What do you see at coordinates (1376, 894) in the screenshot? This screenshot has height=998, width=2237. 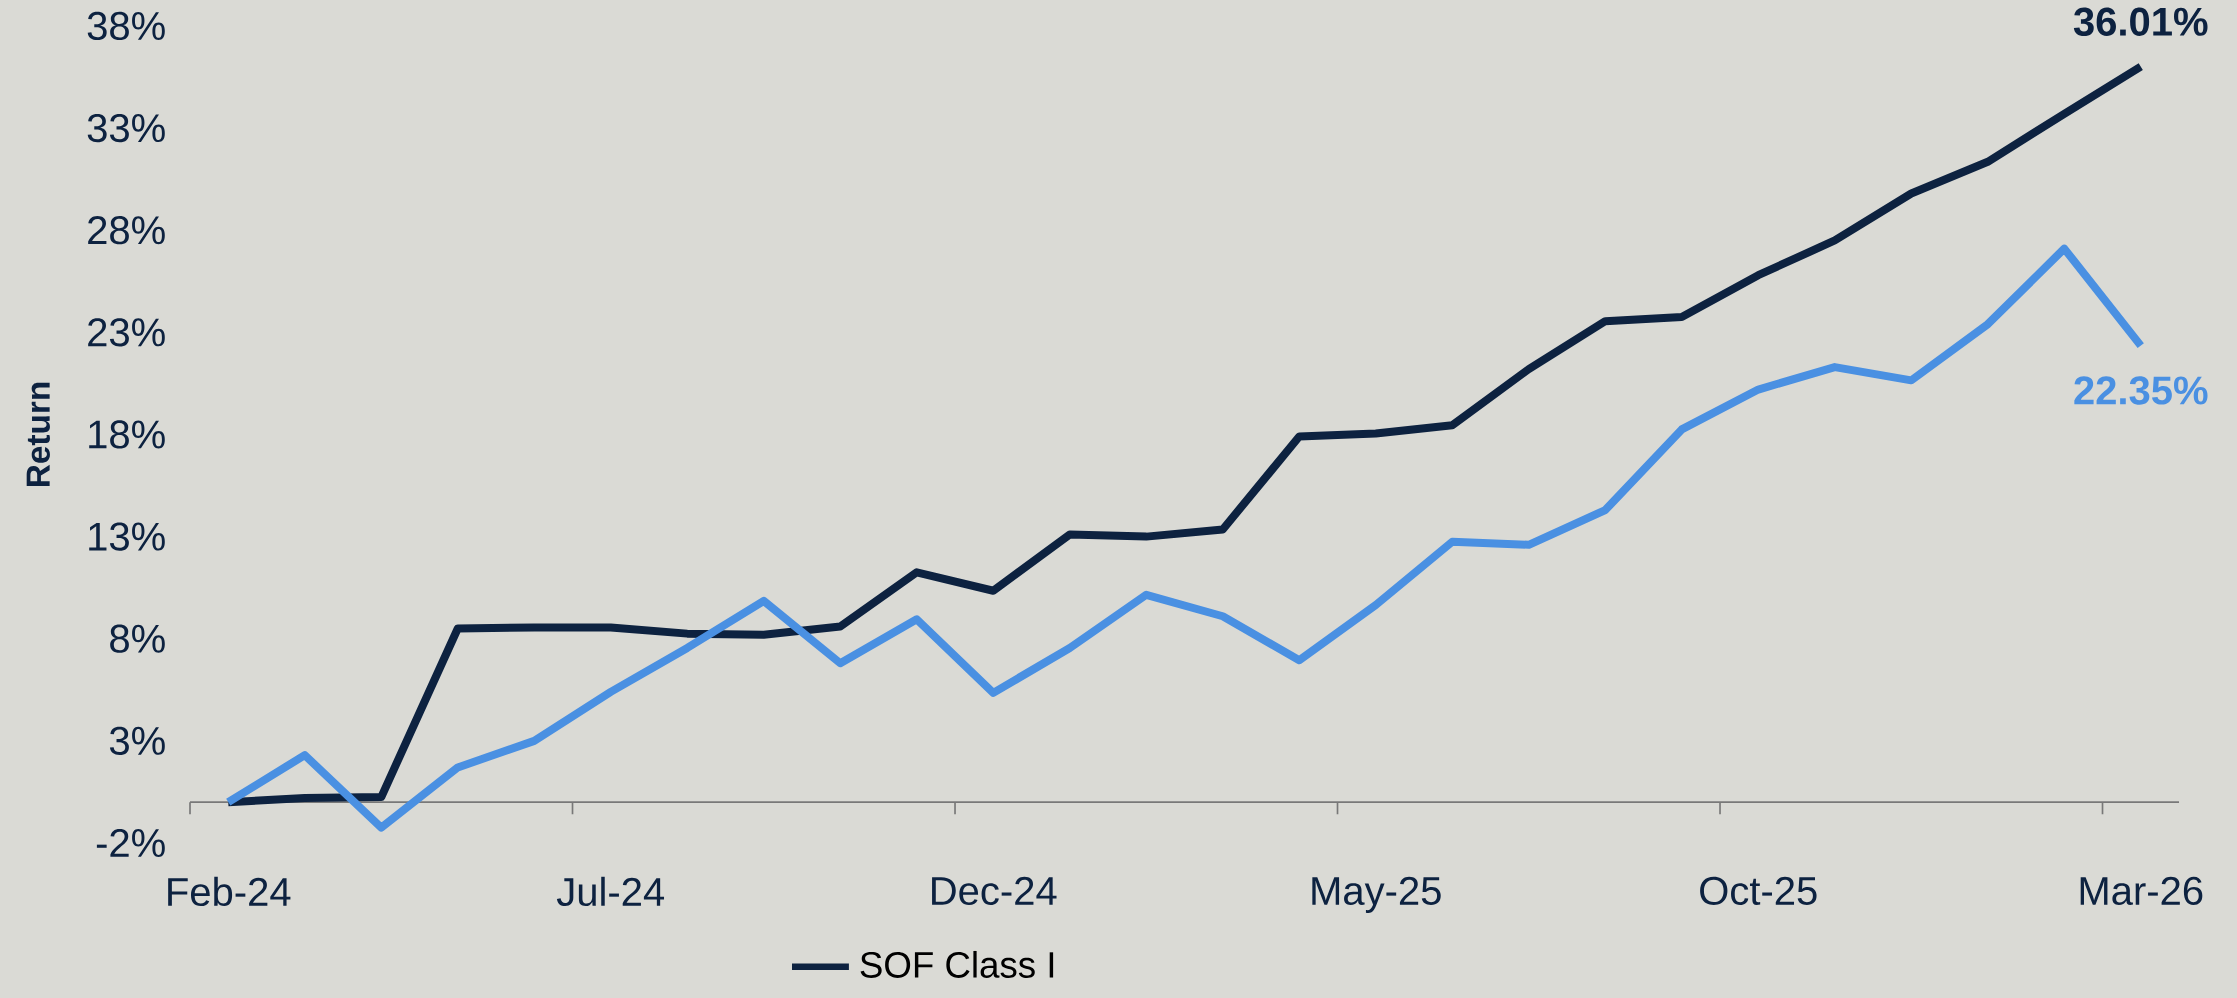 I see `x-tick-label: May-25` at bounding box center [1376, 894].